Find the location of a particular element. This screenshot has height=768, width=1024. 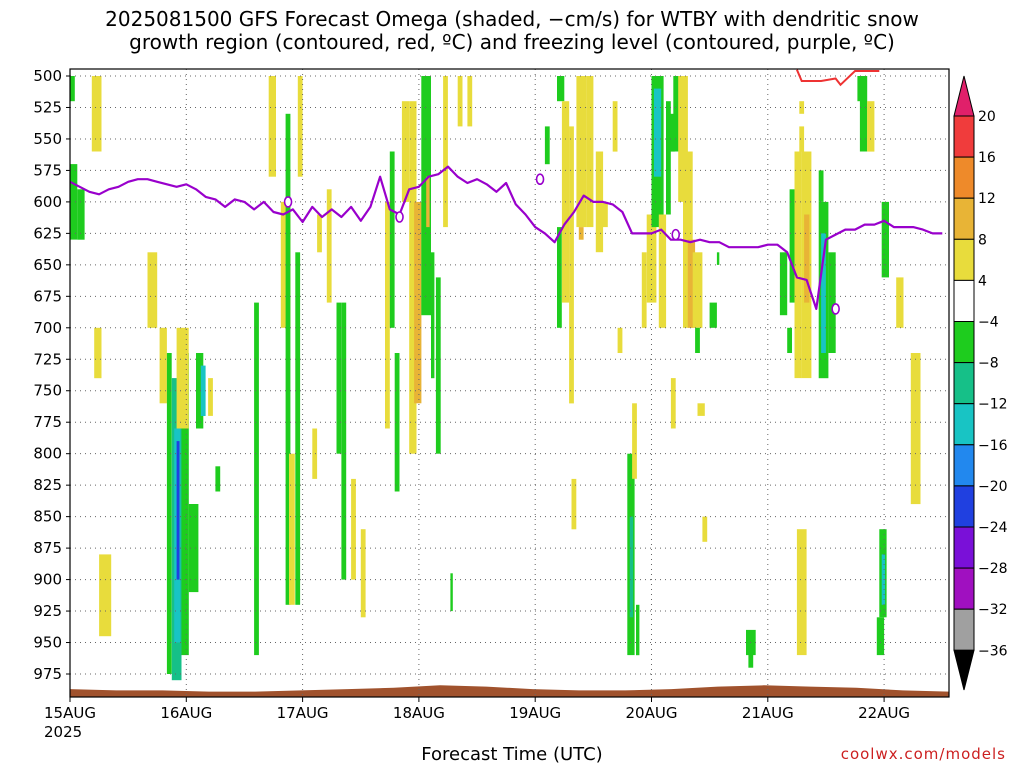

colorbar-tick-label: −16 is located at coordinates (993, 446).